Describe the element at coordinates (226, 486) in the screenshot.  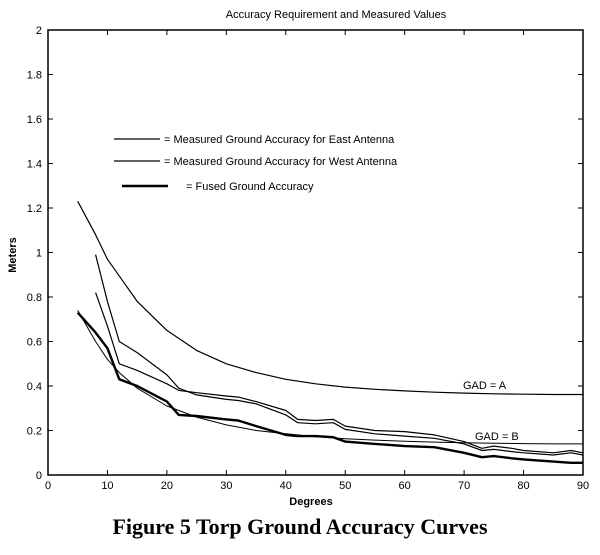
I see `x-tick-label: 30` at that location.